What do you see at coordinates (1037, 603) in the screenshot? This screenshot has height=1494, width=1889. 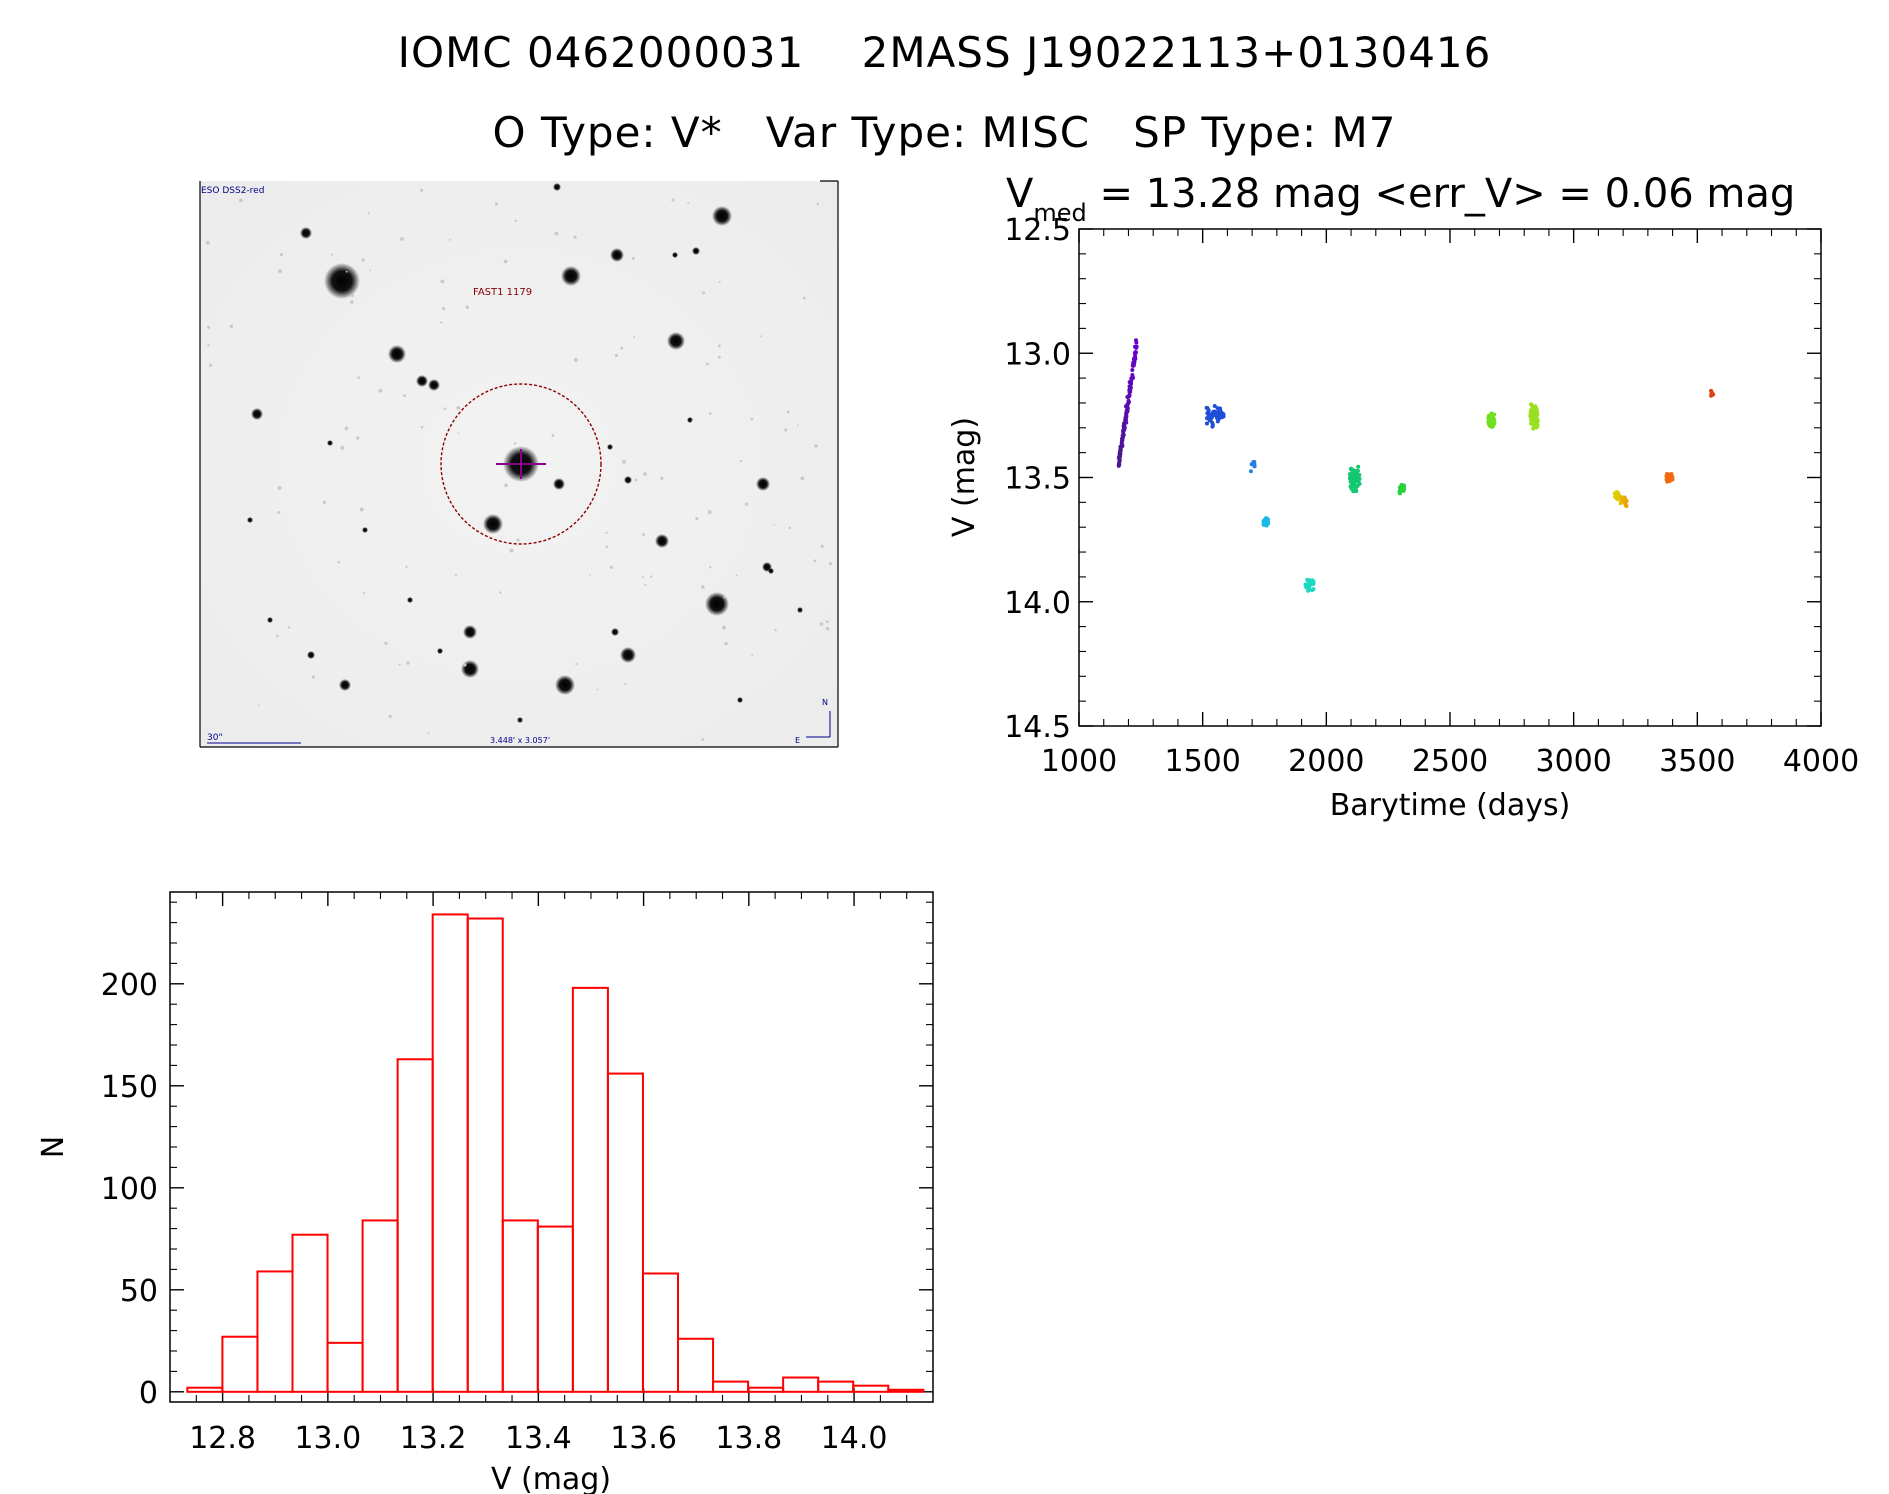 I see `y-tick-label: 14.0` at bounding box center [1037, 603].